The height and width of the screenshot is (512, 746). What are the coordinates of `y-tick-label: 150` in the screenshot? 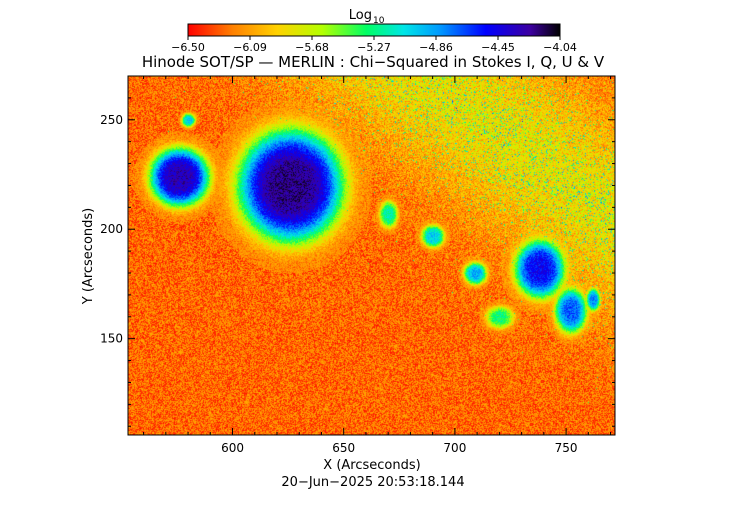 It's located at (111, 339).